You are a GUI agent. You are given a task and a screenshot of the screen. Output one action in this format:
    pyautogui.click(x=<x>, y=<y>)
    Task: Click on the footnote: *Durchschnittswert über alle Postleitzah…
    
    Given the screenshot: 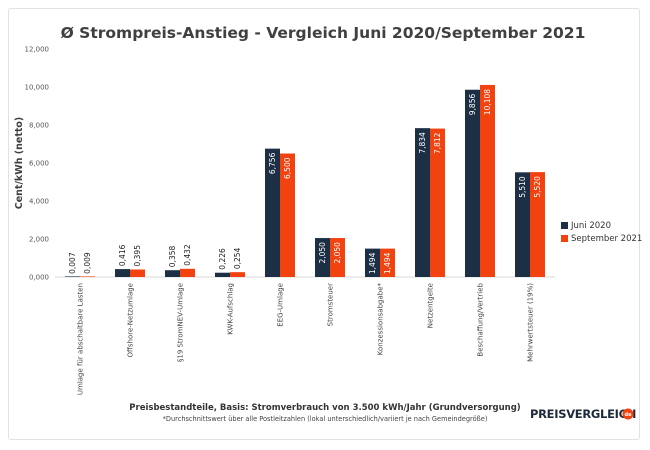 What is the action you would take?
    pyautogui.click(x=325, y=419)
    